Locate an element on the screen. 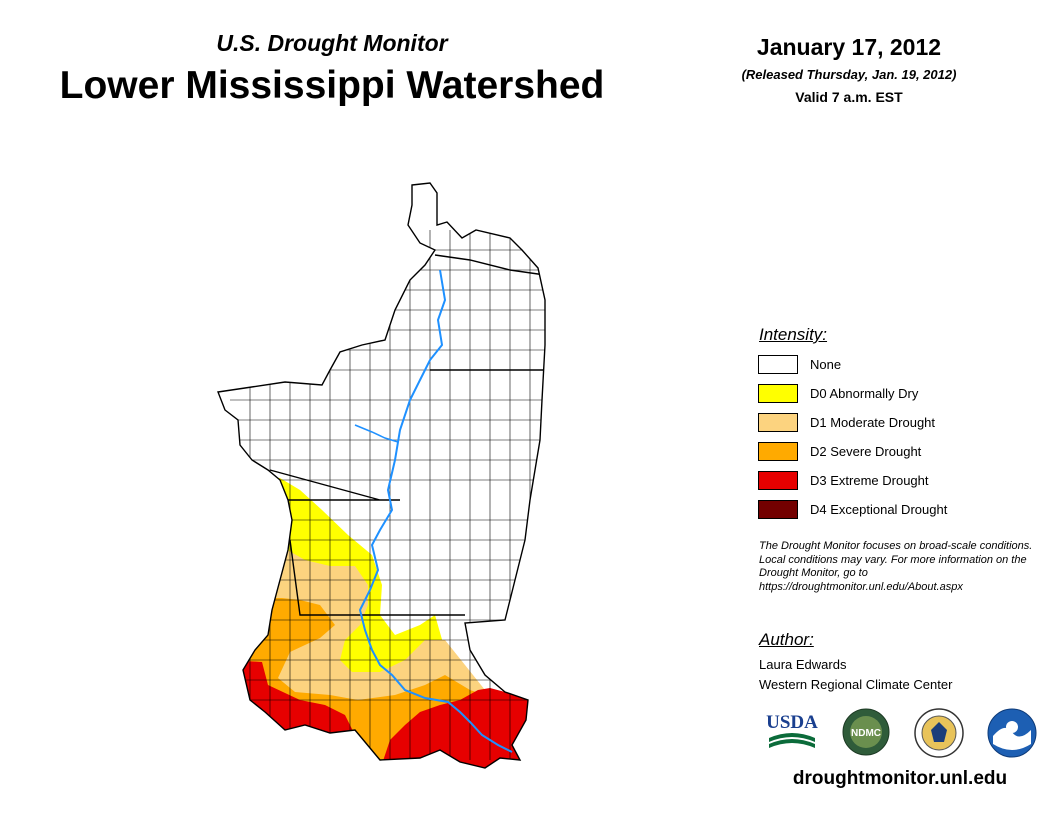 The height and width of the screenshot is (816, 1056). state-lines is located at coordinates (387, 435).